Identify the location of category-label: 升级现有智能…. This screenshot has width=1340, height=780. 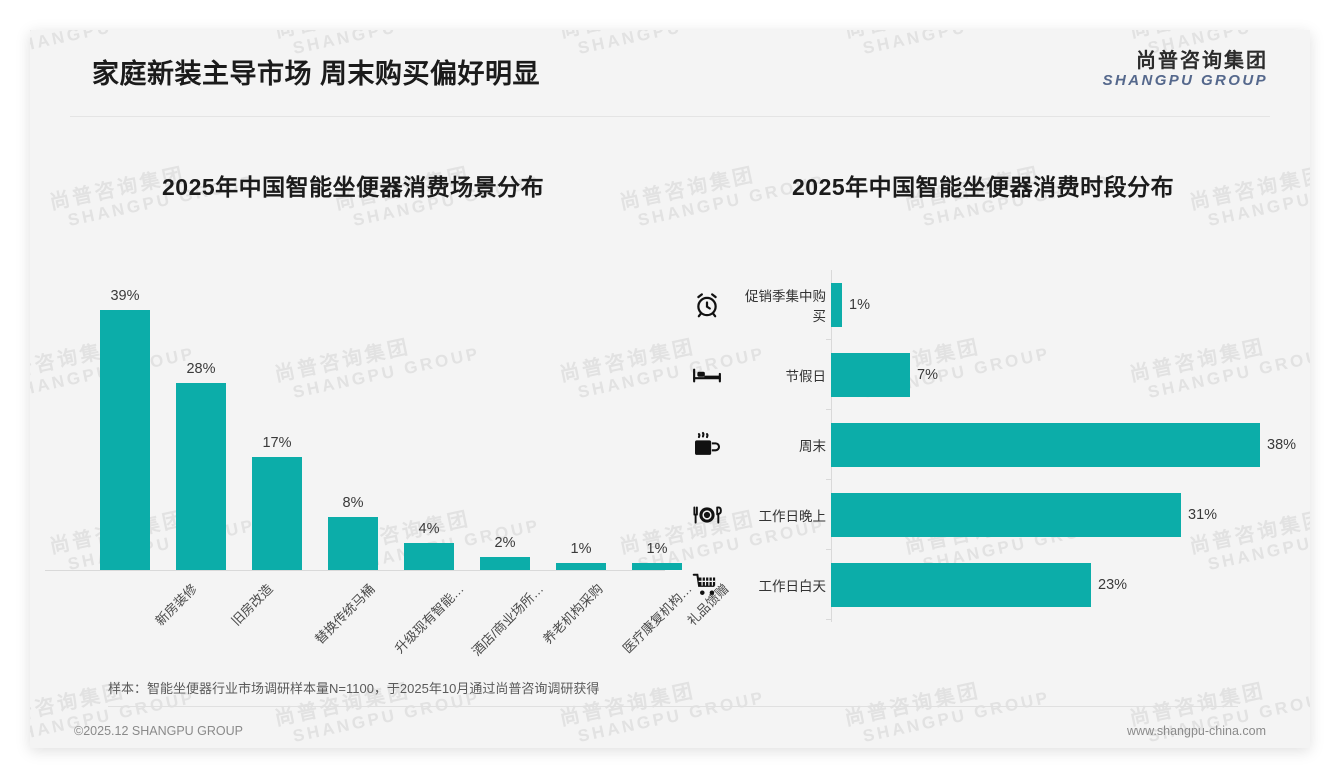
(429, 619).